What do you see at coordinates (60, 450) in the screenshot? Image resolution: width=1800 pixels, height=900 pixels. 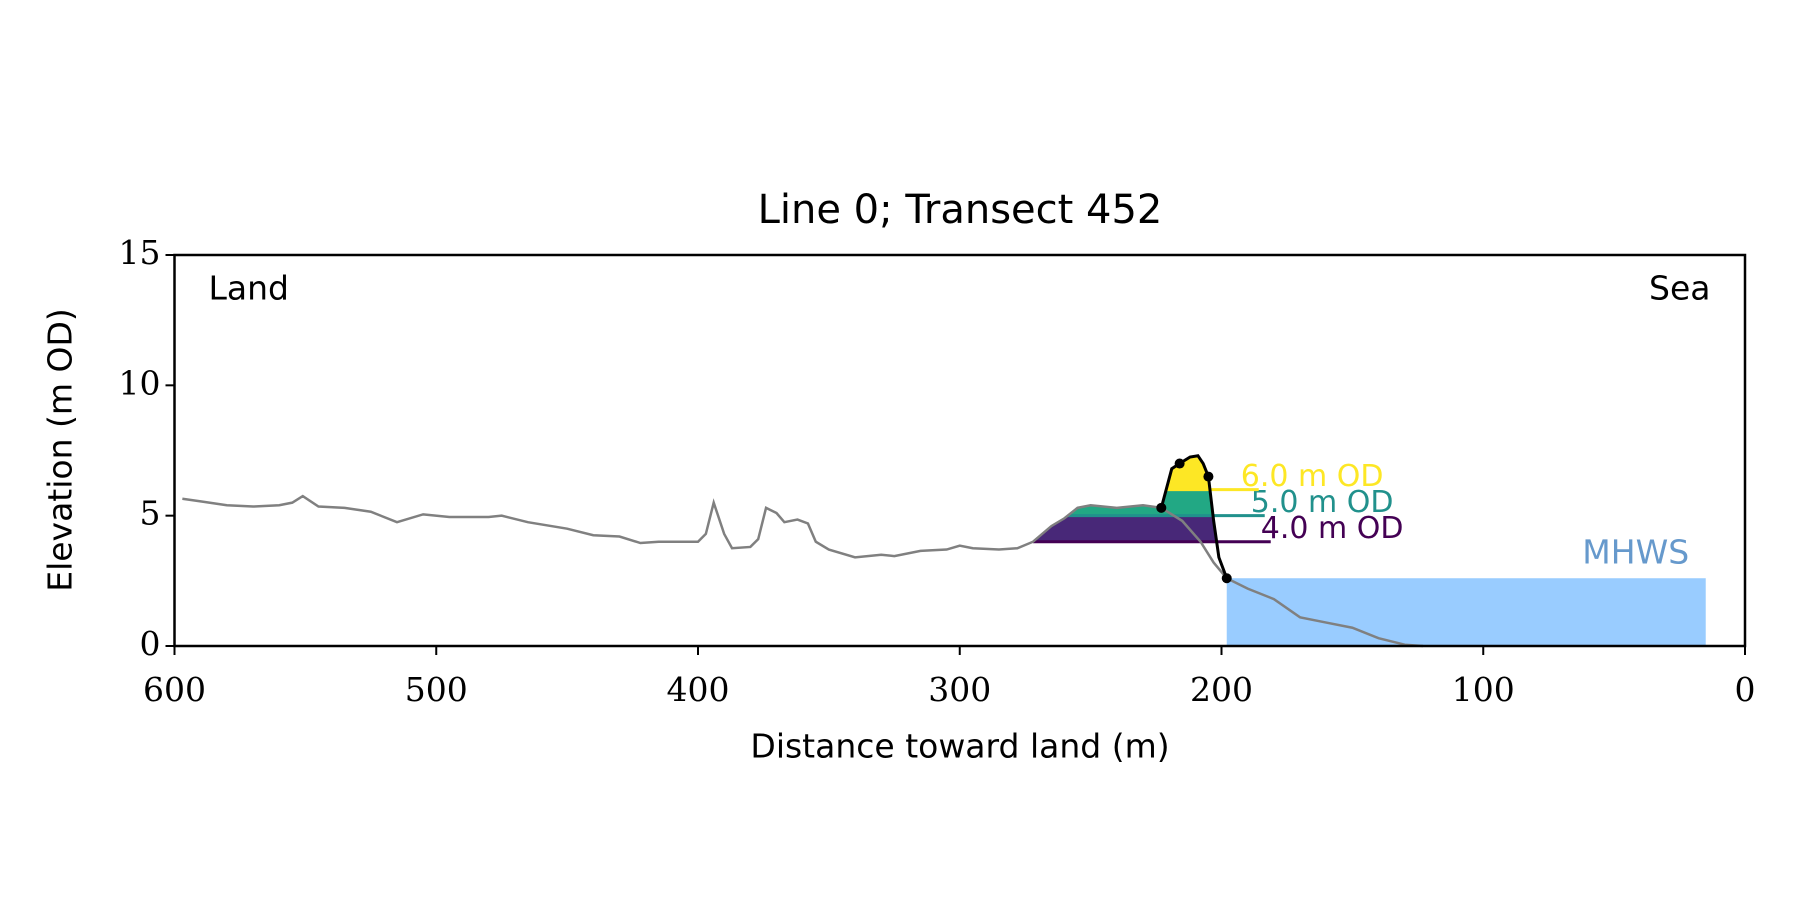 I see `y-axis-label: Elevation (m OD)` at bounding box center [60, 450].